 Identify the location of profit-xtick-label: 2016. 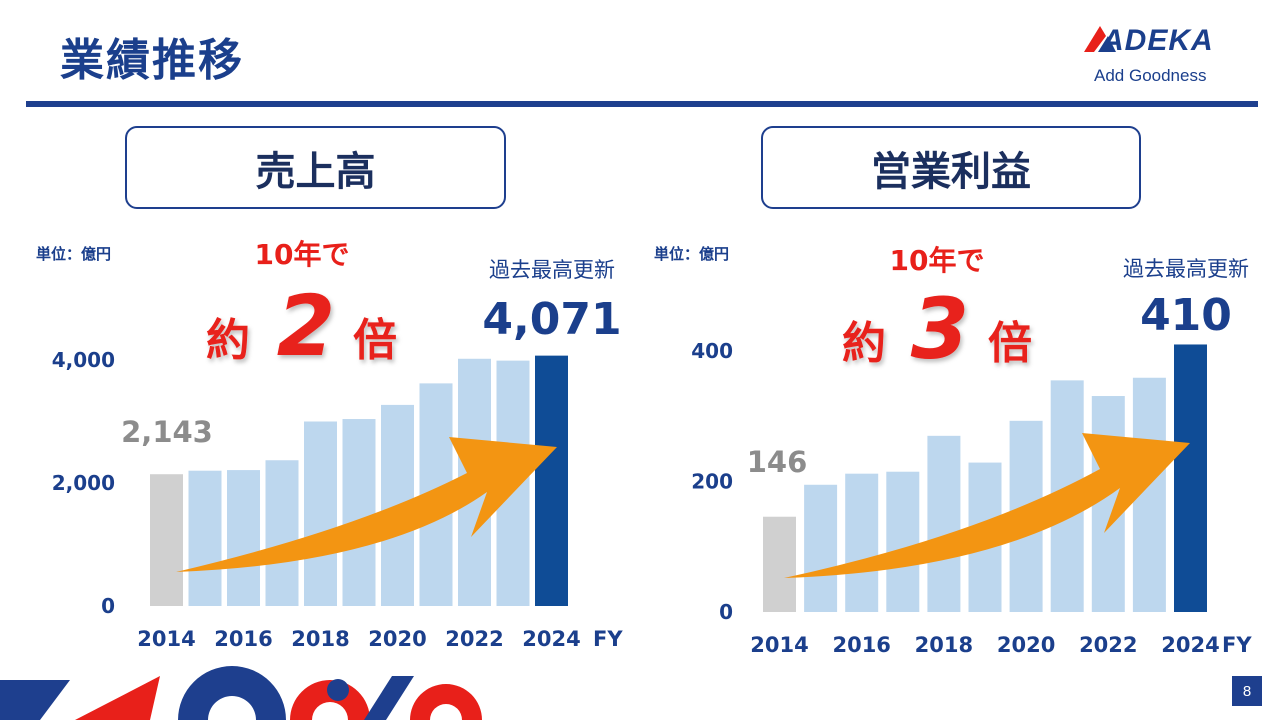
(861, 645).